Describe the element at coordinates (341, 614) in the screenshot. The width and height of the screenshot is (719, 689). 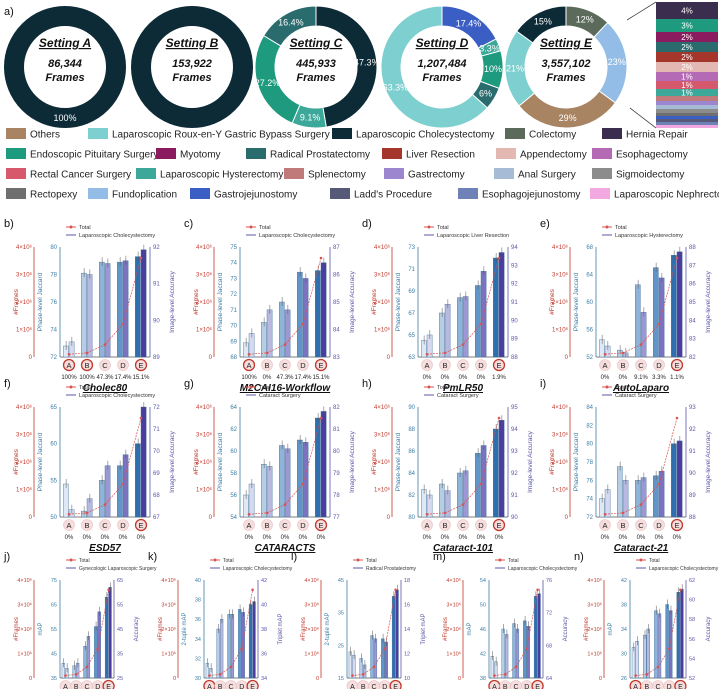
I see `mid-tick-label: 35` at that location.